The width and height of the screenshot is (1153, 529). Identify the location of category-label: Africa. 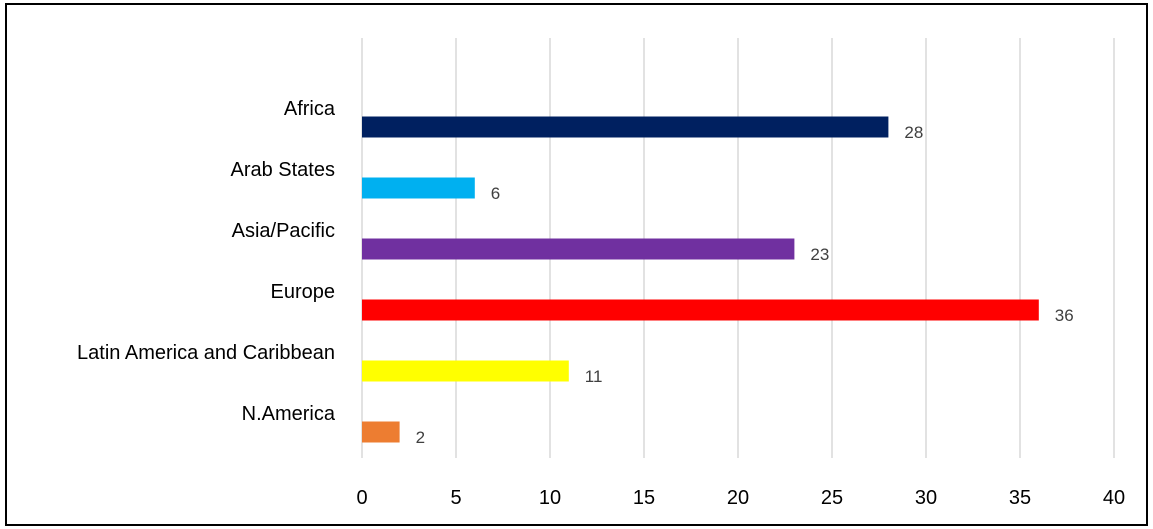
(310, 109).